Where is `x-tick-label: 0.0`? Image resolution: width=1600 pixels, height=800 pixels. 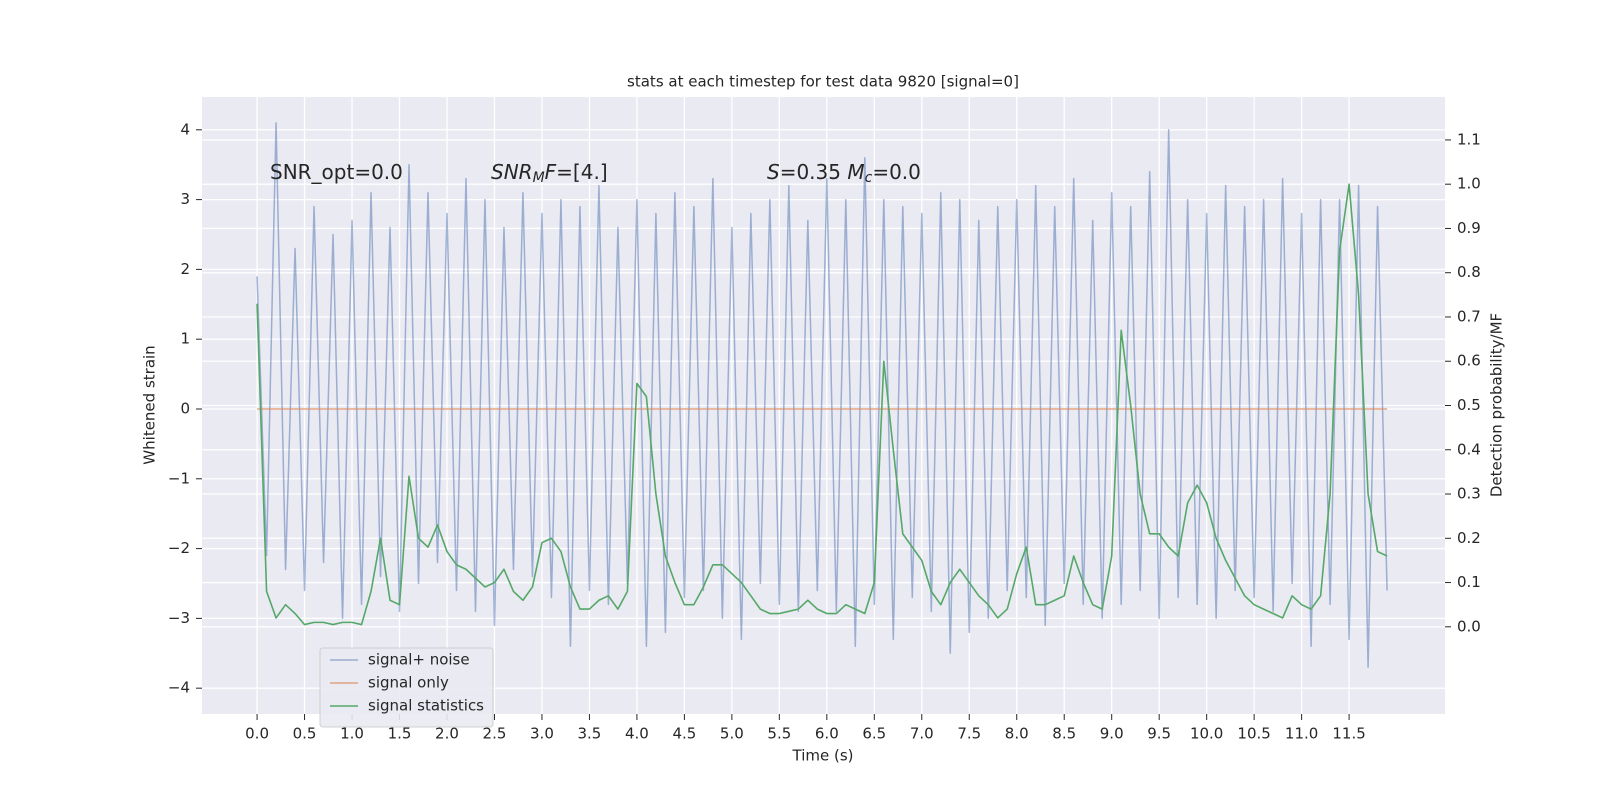 x-tick-label: 0.0 is located at coordinates (257, 734).